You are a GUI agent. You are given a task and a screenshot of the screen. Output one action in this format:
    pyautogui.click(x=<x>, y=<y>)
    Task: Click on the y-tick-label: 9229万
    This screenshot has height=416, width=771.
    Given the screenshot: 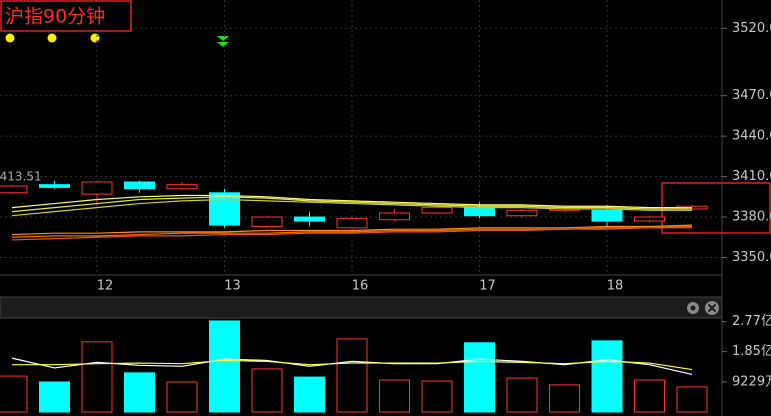 What is the action you would take?
    pyautogui.click(x=751, y=381)
    